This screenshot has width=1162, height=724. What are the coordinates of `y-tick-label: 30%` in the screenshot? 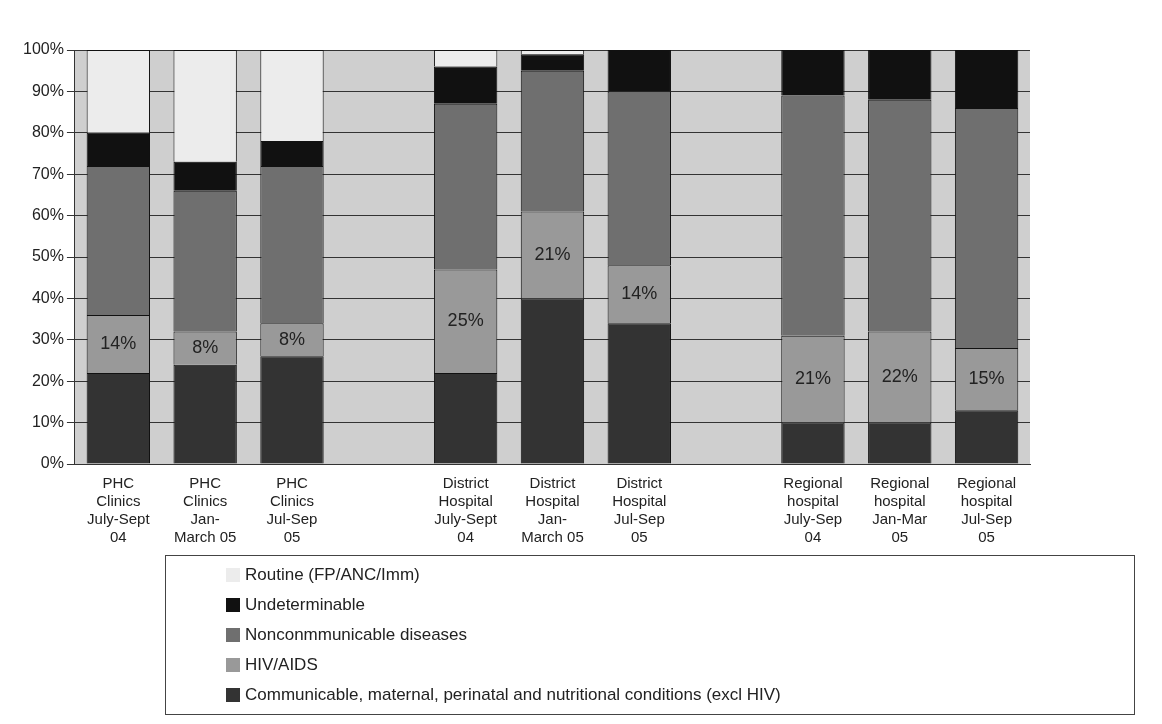 It's located at (47, 339).